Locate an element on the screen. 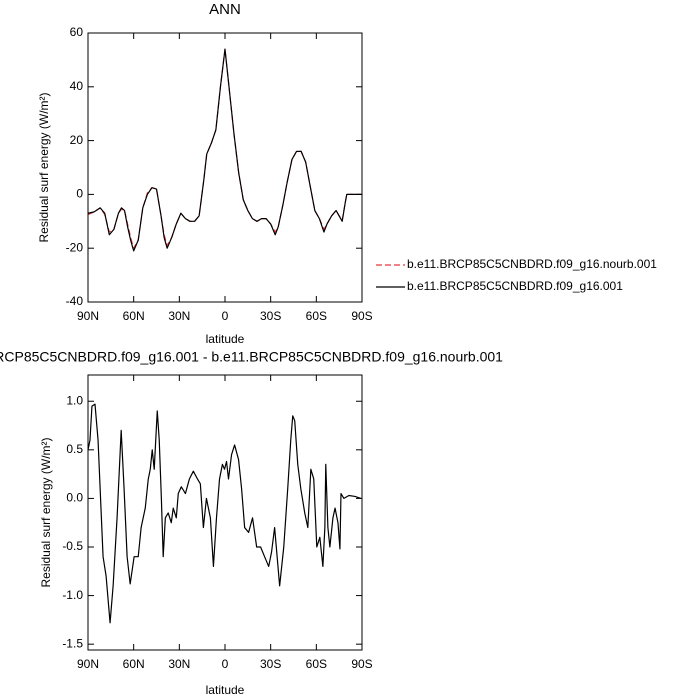 This screenshot has width=700, height=700. legend-label: b.e11.BRCP85C5CNBDRD.f09_g16.nourb.001 is located at coordinates (532, 264).